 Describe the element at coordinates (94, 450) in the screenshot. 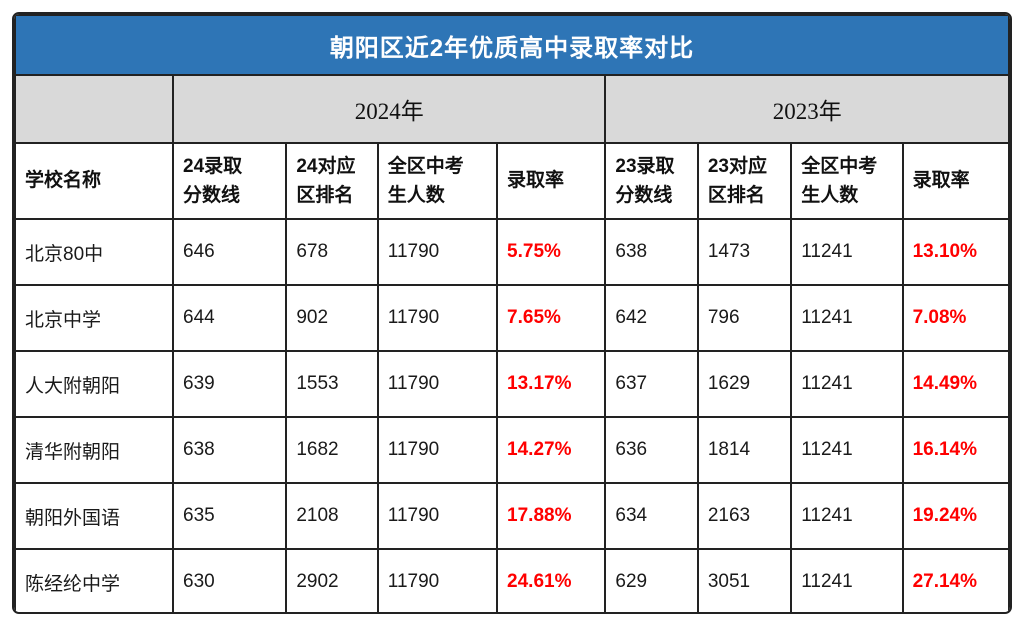

I see `school-name-cell: 清华附朝阳` at that location.